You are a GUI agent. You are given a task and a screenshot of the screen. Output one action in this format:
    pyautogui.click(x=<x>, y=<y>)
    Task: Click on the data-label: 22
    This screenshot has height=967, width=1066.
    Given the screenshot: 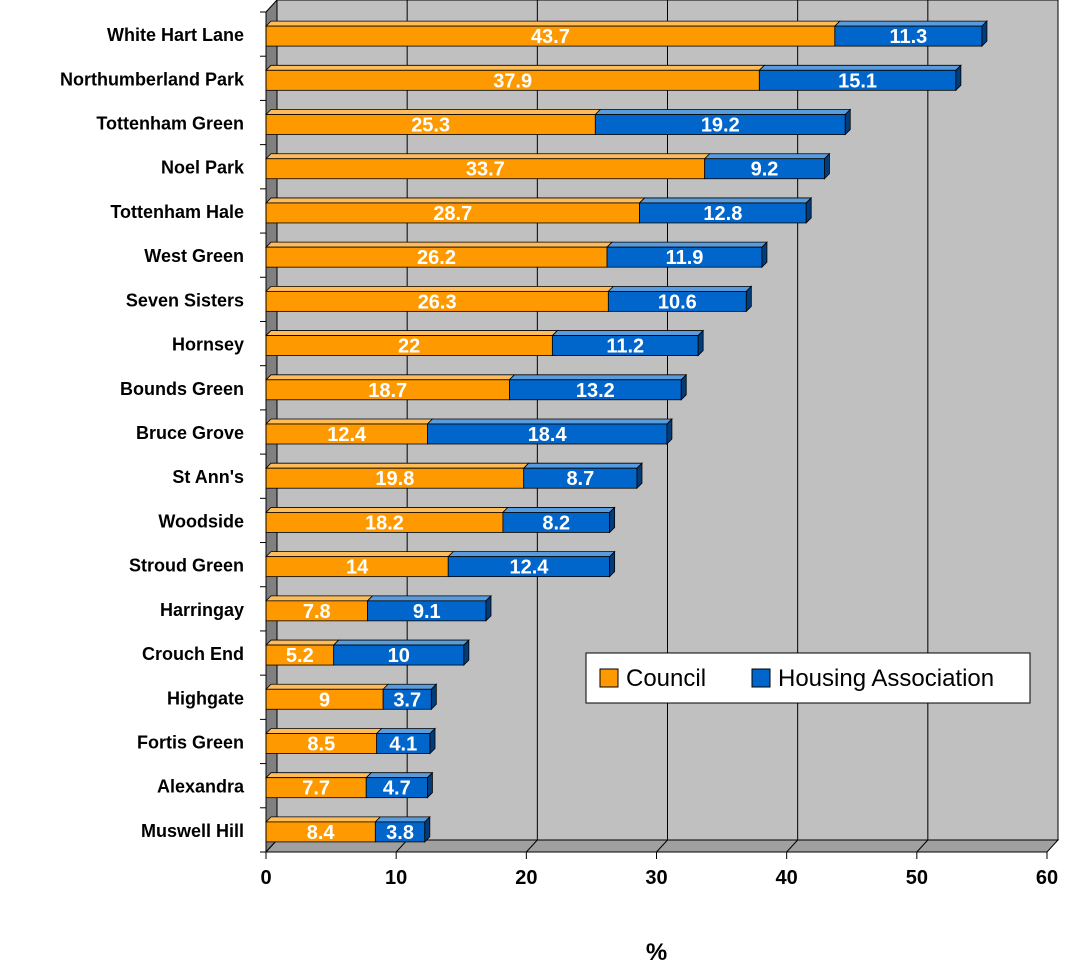 What is the action you would take?
    pyautogui.click(x=409, y=347)
    